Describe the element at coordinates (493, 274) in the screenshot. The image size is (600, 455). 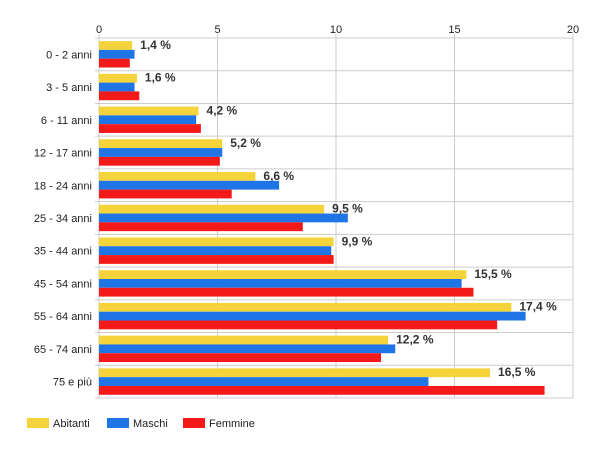
I see `data-label: 15,5 %` at that location.